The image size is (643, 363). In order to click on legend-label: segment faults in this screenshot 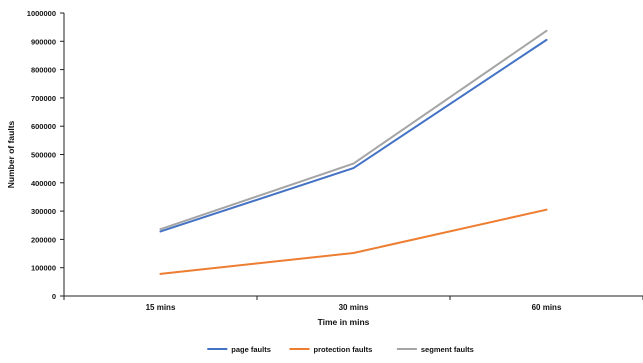, I will do `click(447, 349)`.